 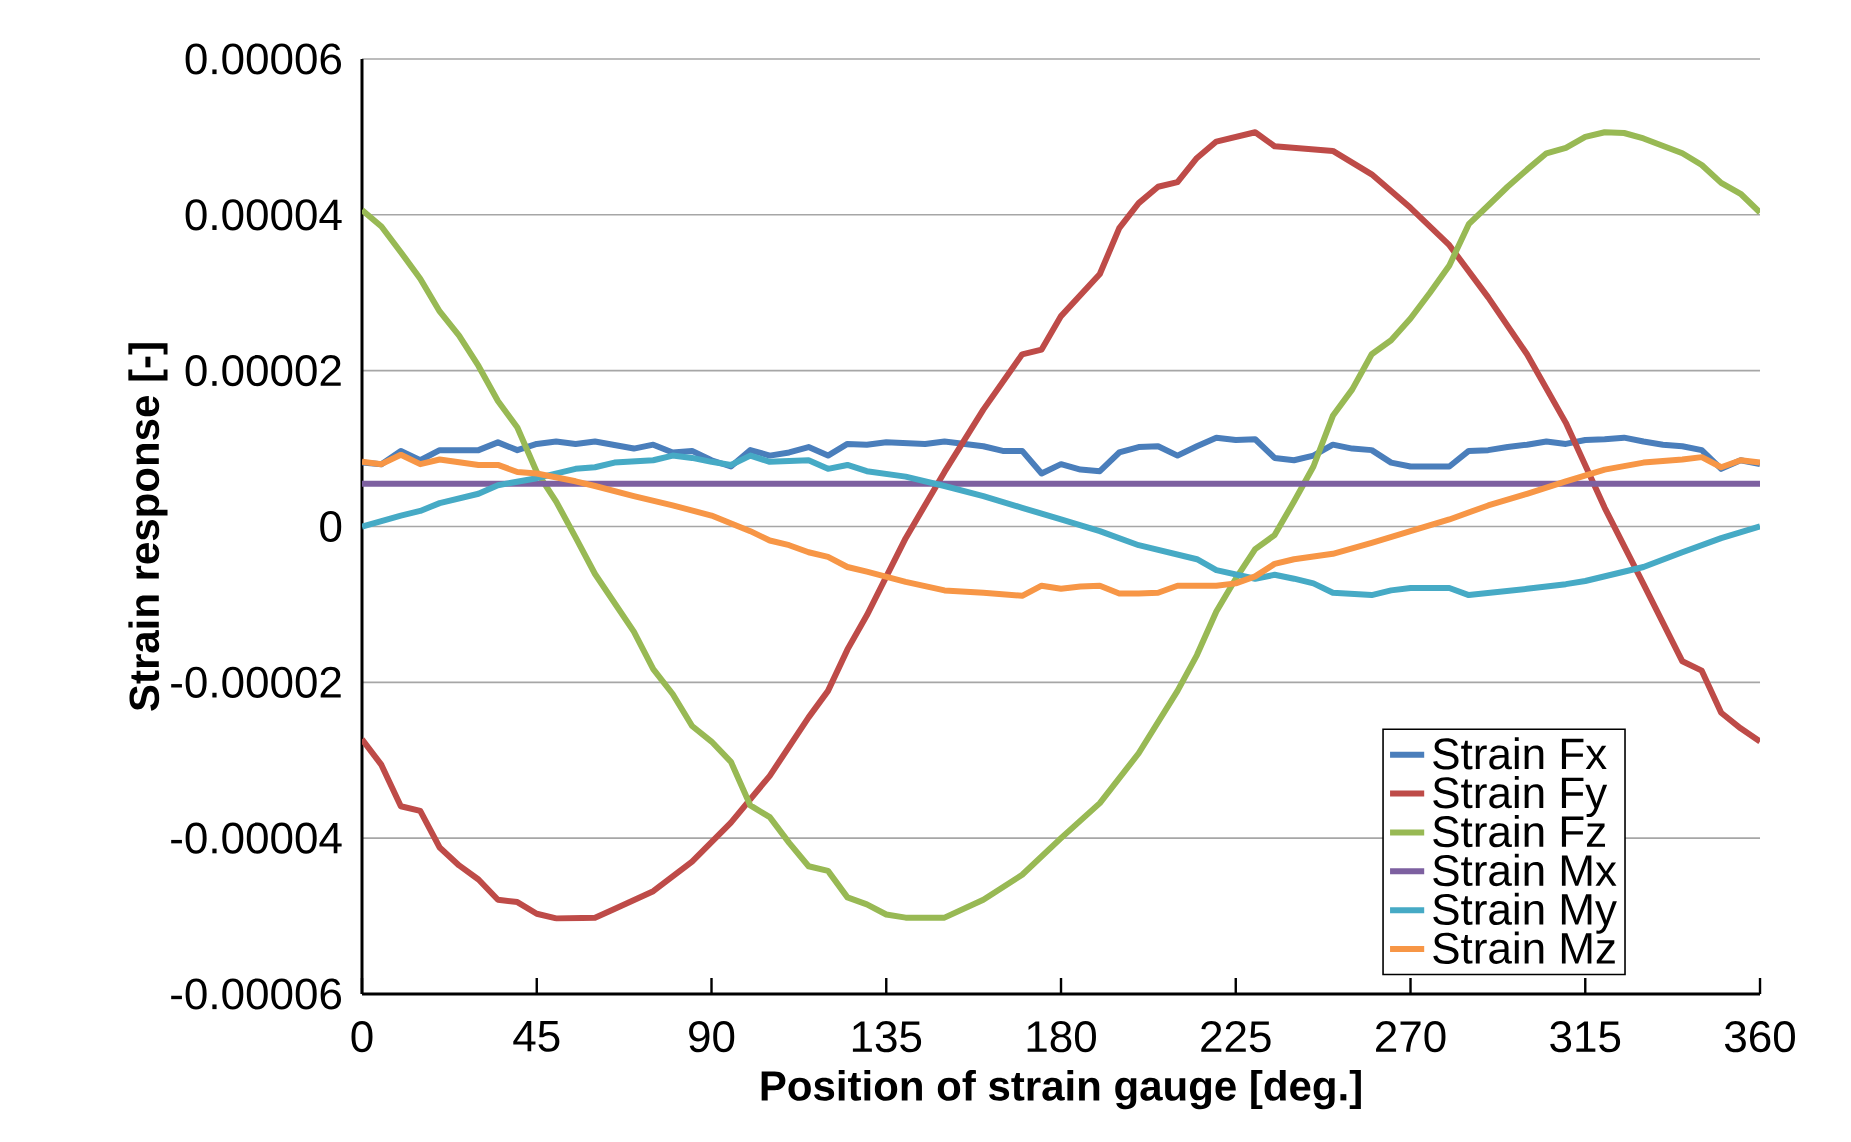 I want to click on x-tick-label: 270, so click(x=1411, y=1037).